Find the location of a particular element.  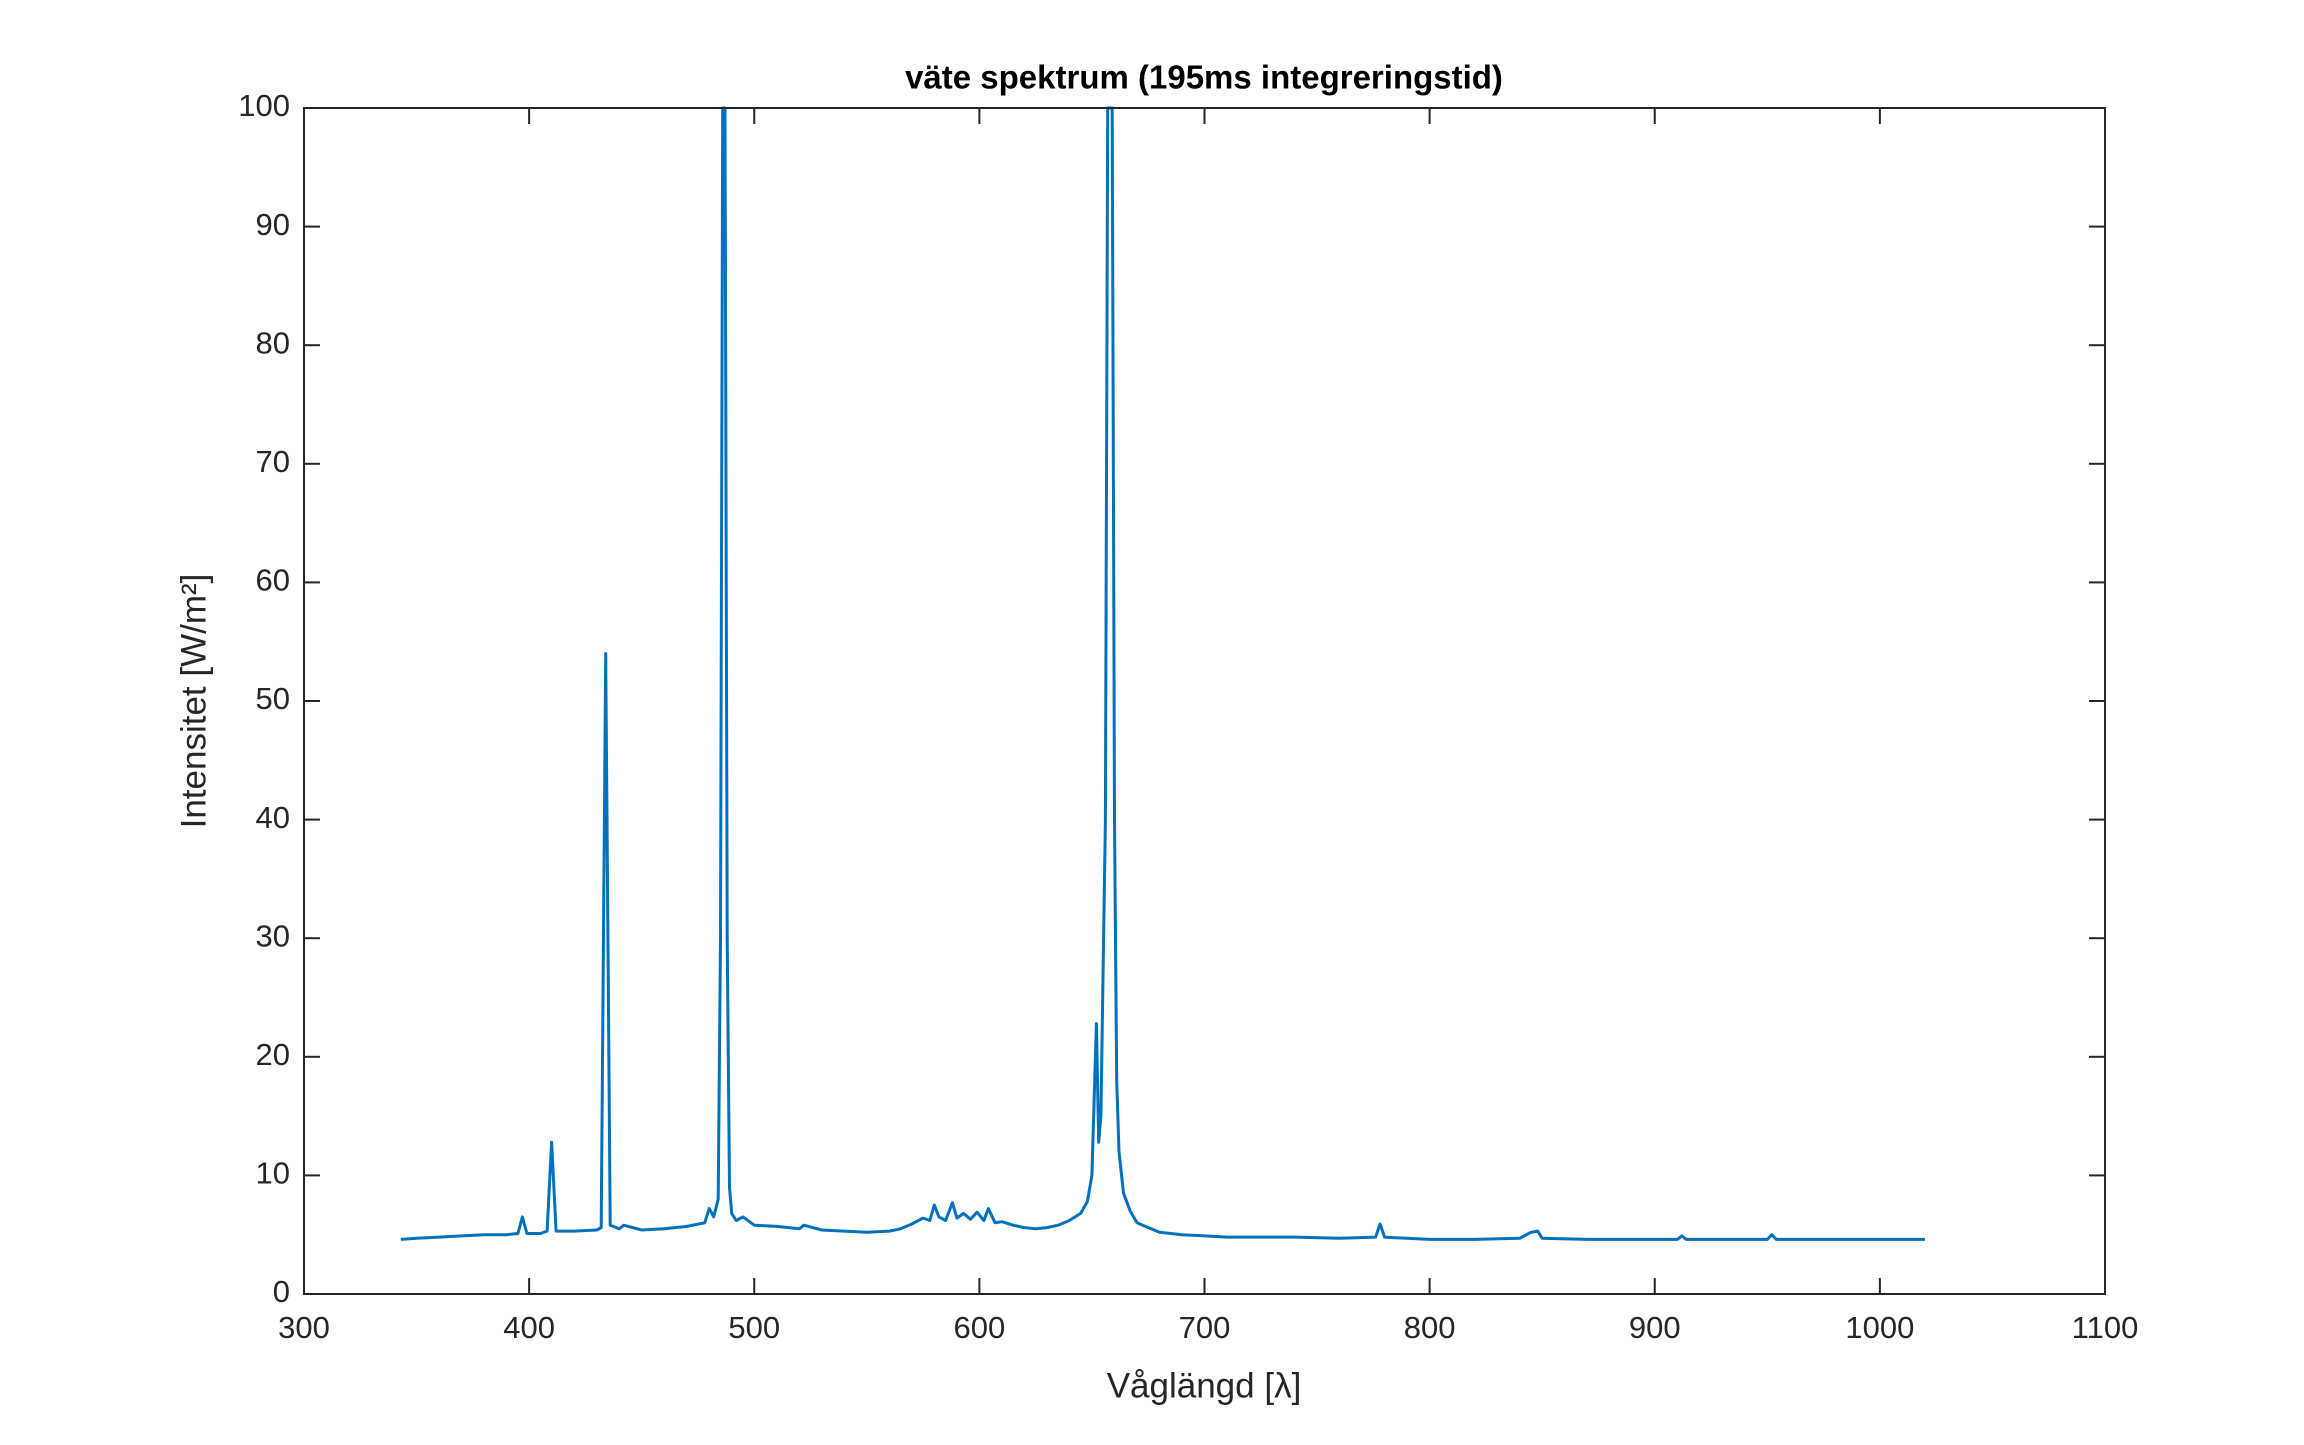

x-tick-label: 800 is located at coordinates (1430, 1327).